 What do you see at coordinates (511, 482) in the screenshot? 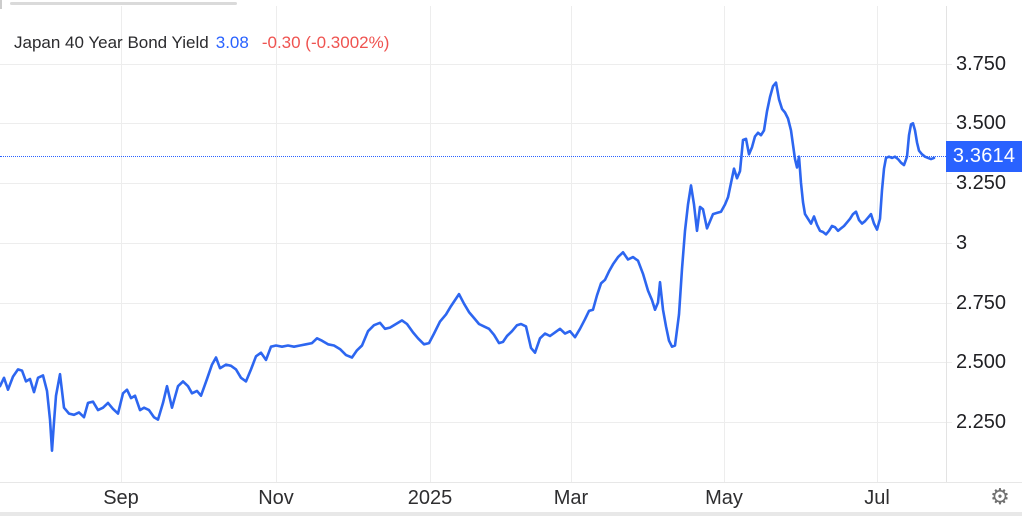
I see `time-axis-separator` at bounding box center [511, 482].